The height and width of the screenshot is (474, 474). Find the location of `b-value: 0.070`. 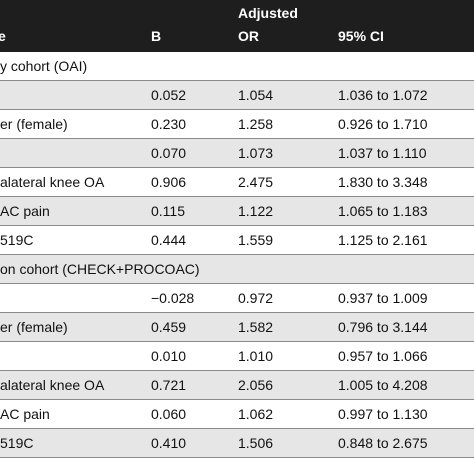

b-value: 0.070 is located at coordinates (169, 153).